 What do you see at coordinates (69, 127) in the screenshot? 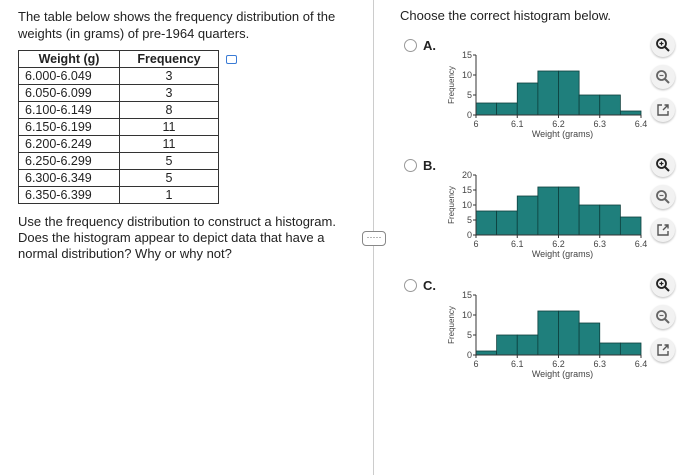
I see `weight-cell: 6.150-6.199` at bounding box center [69, 127].